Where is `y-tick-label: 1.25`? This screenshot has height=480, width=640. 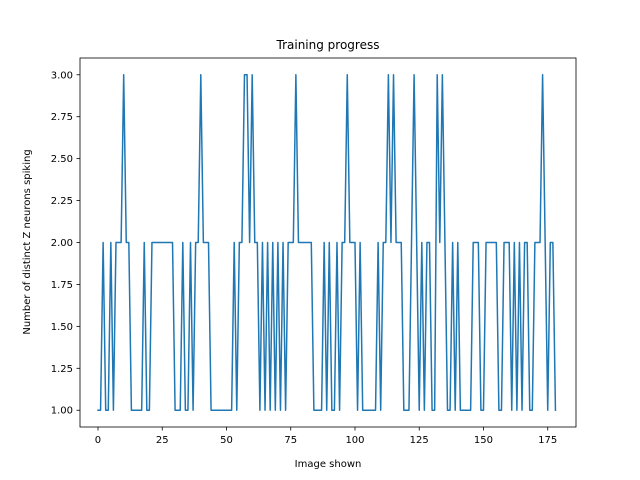 y-tick-label: 1.25 is located at coordinates (62, 369).